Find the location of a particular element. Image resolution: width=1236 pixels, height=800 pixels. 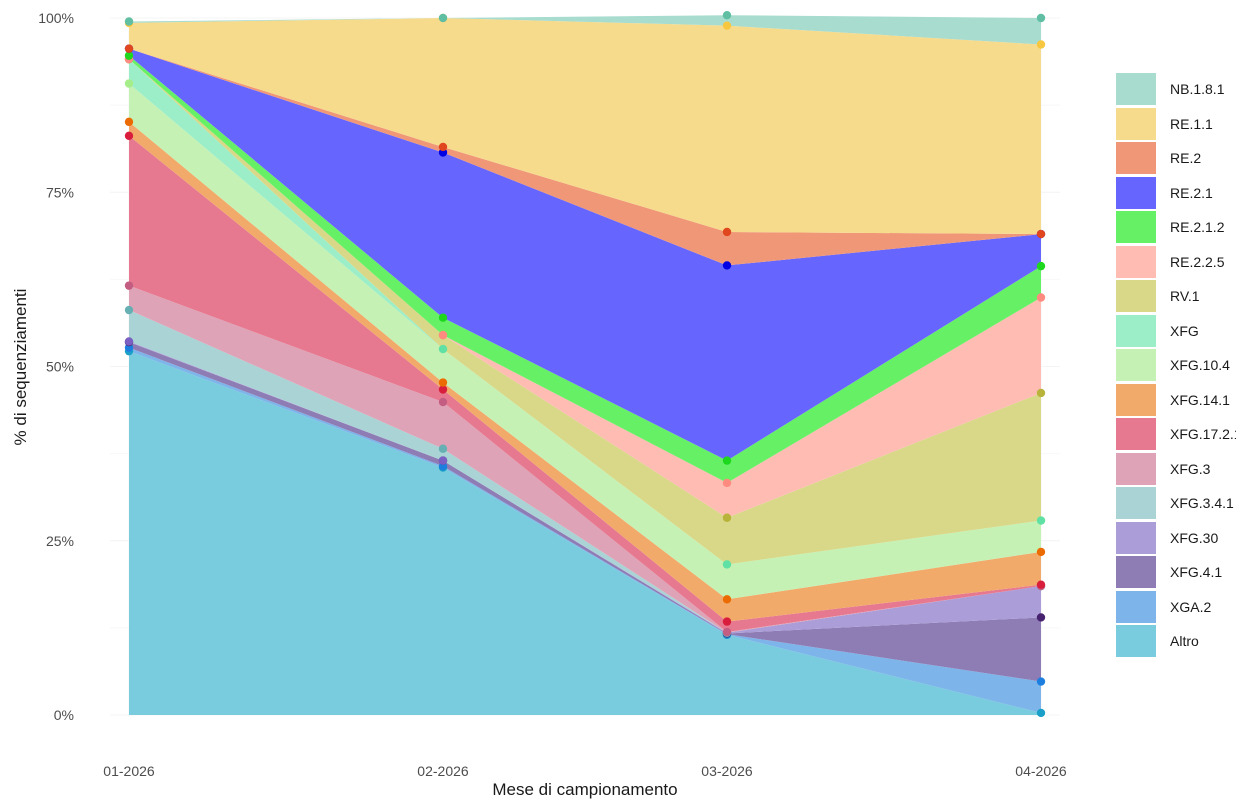

legend-item-xfg-30: XFG.30 is located at coordinates (1176, 538).